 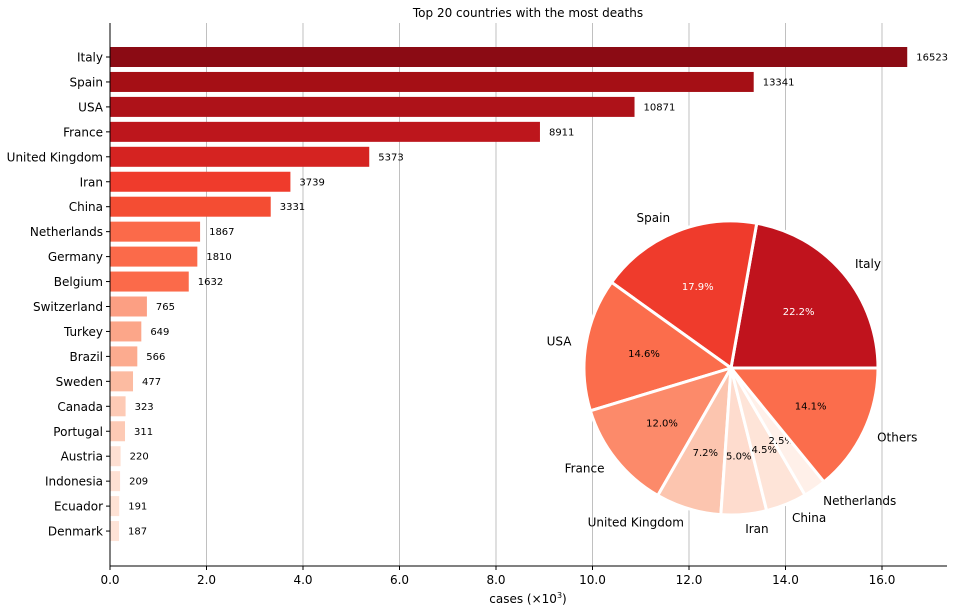 I want to click on value-label-turkey: 649, so click(x=159, y=332).